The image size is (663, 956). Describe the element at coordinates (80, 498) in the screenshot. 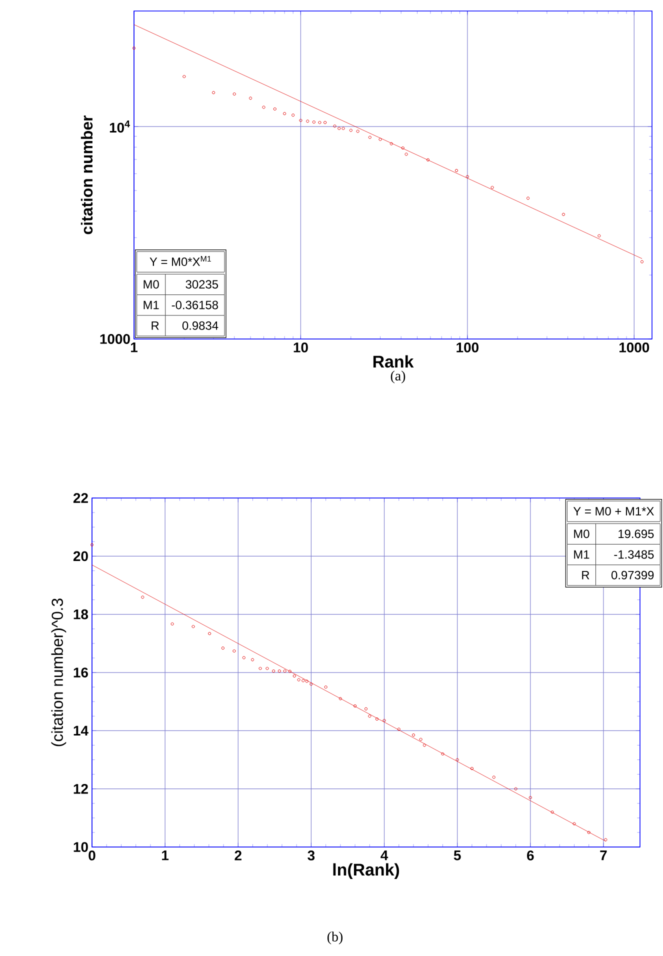

I see `y-tick-label: 22` at that location.